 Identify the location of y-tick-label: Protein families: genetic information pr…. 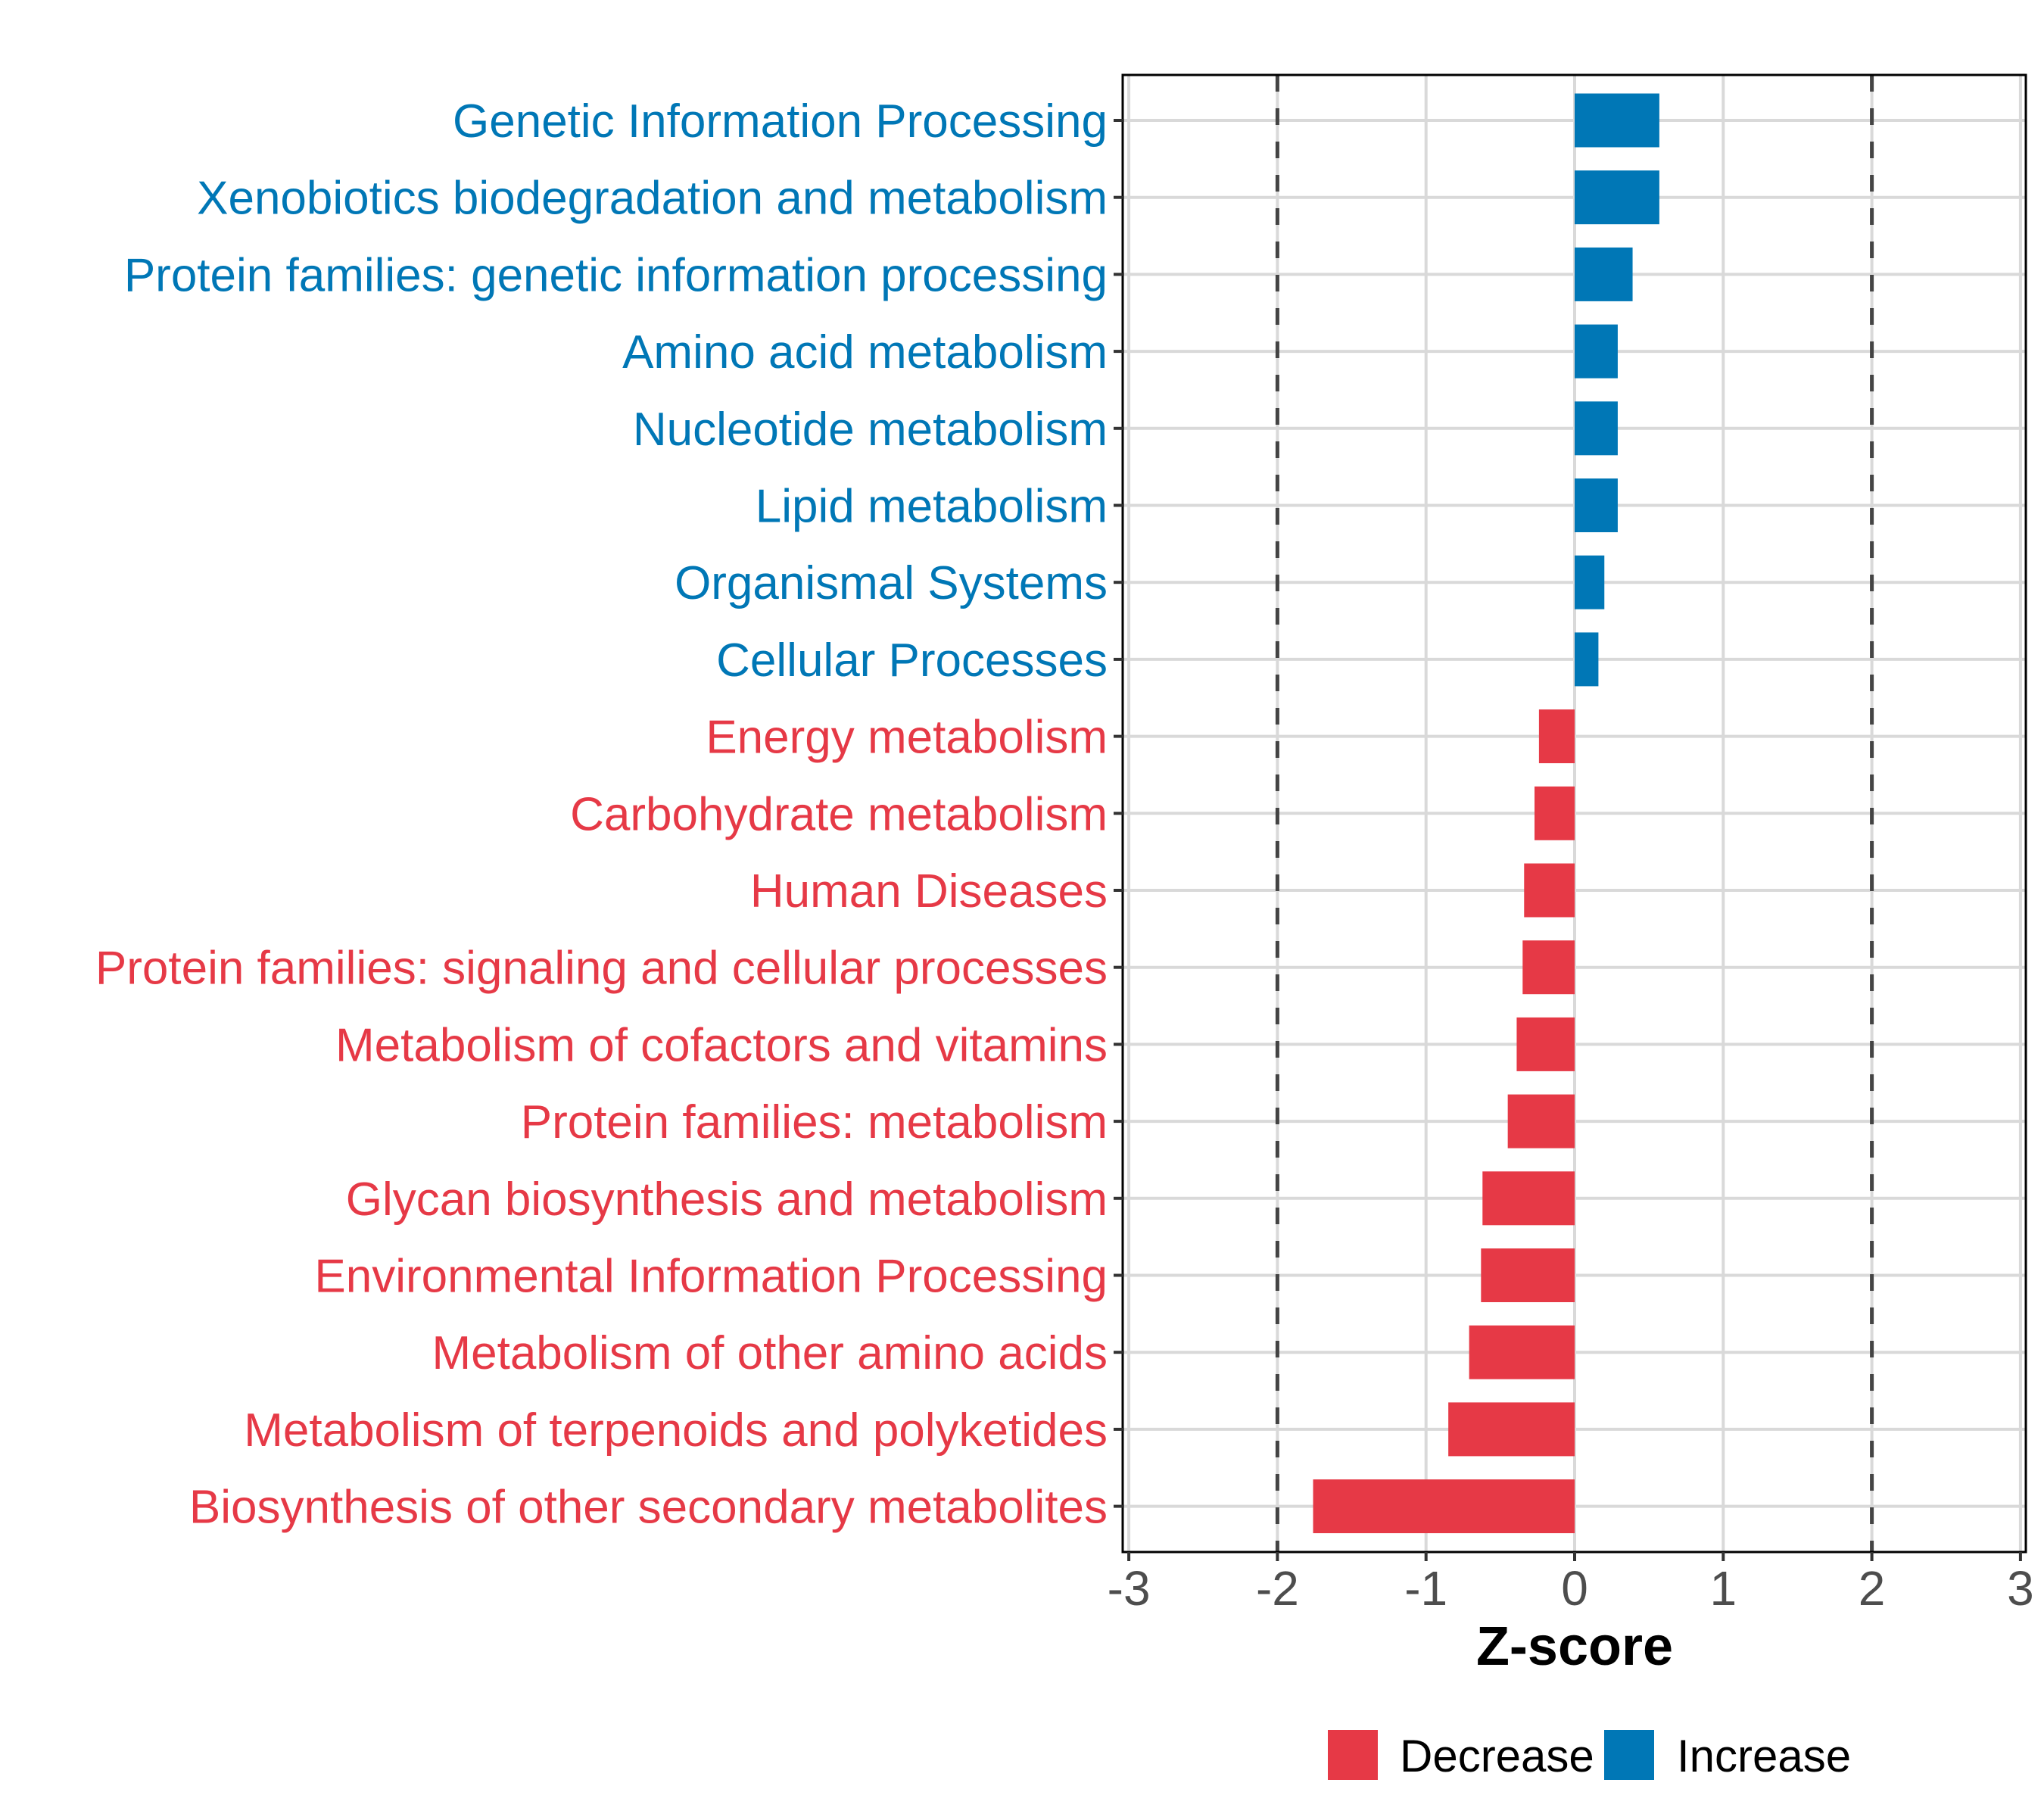
(616, 275).